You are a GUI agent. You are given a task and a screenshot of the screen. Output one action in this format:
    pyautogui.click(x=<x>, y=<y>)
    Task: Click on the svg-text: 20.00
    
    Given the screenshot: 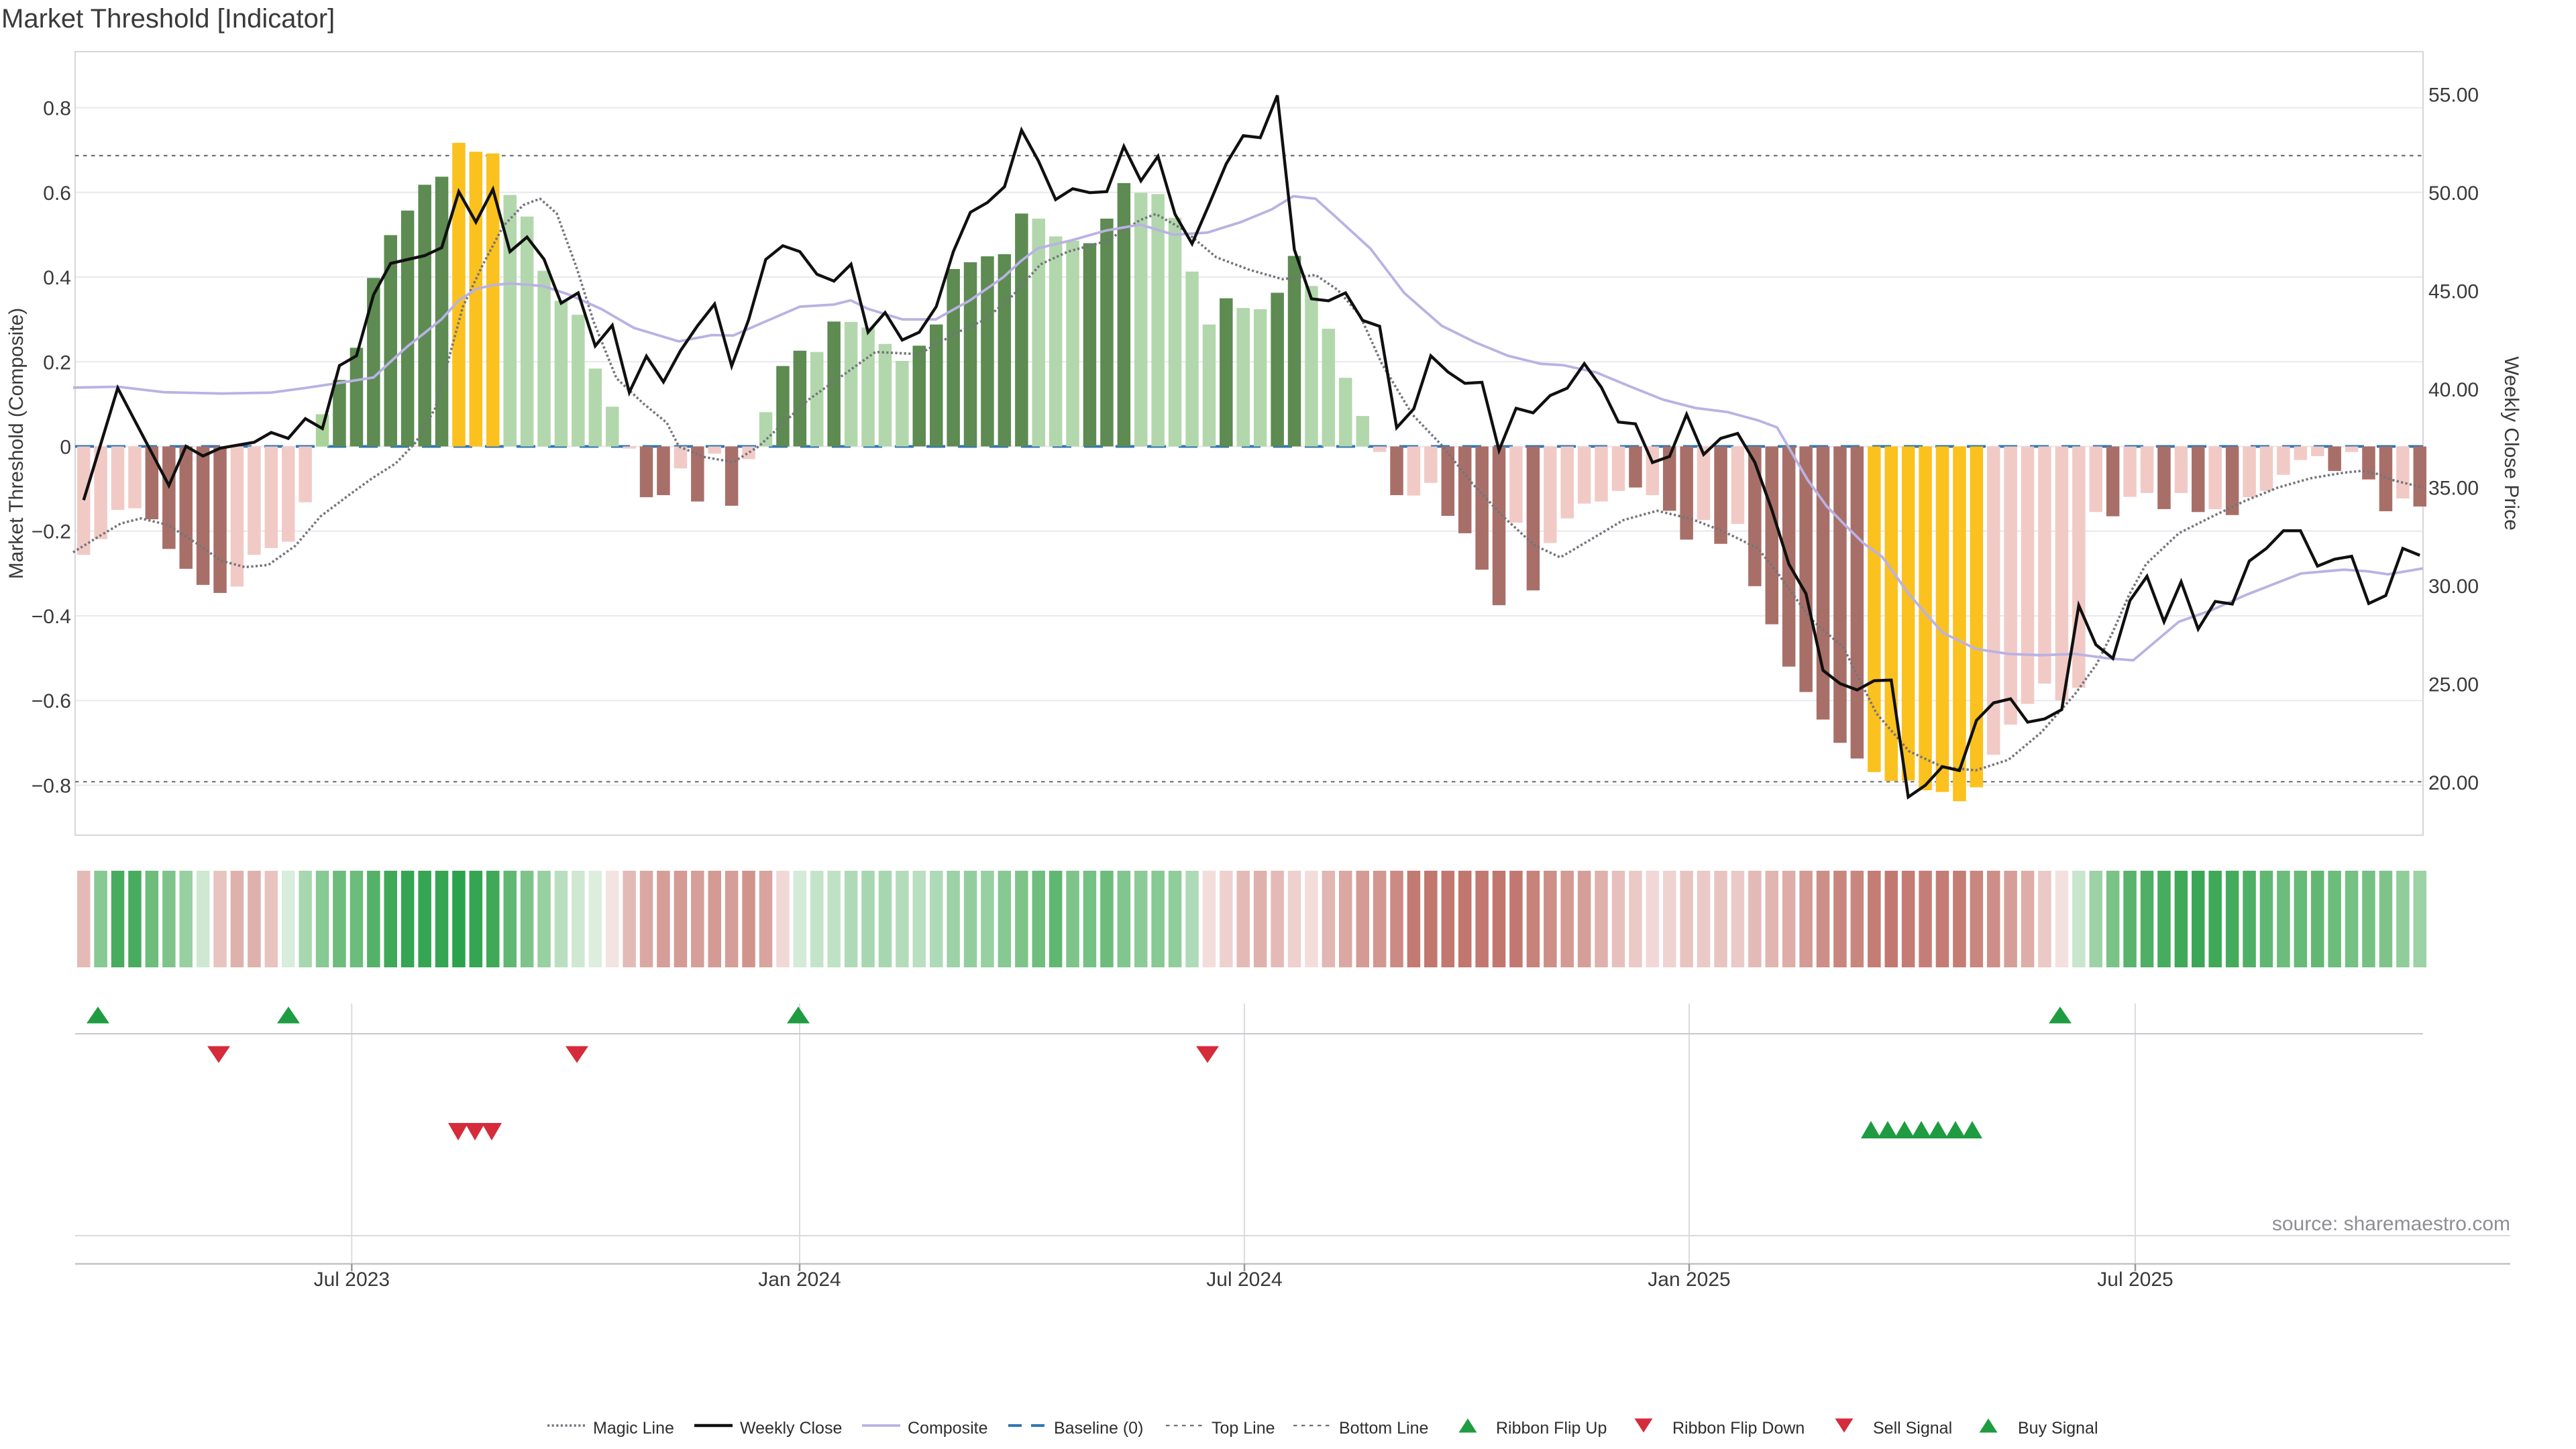 What is the action you would take?
    pyautogui.click(x=2453, y=783)
    